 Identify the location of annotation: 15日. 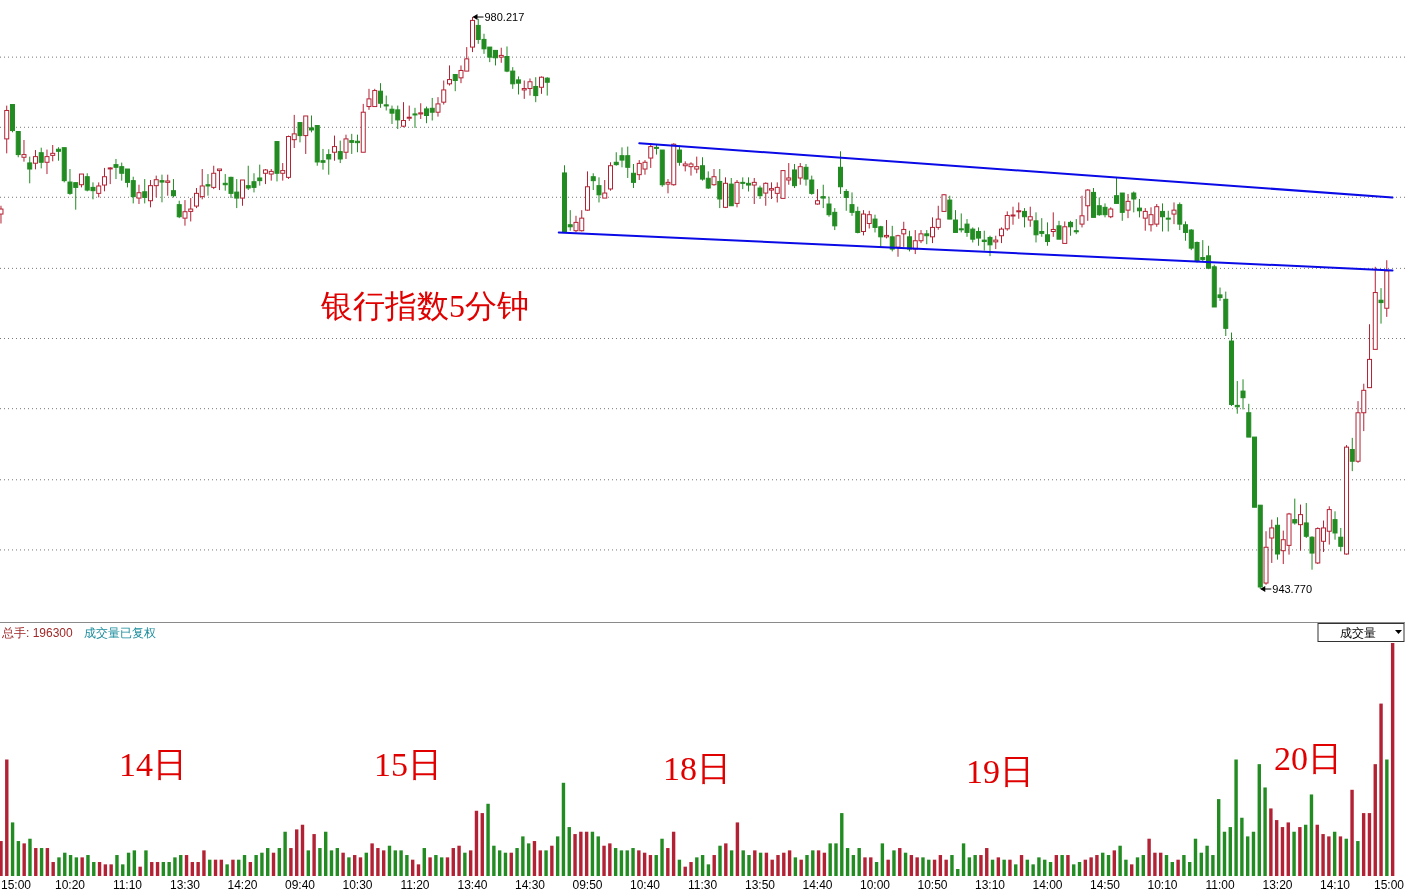
(408, 764).